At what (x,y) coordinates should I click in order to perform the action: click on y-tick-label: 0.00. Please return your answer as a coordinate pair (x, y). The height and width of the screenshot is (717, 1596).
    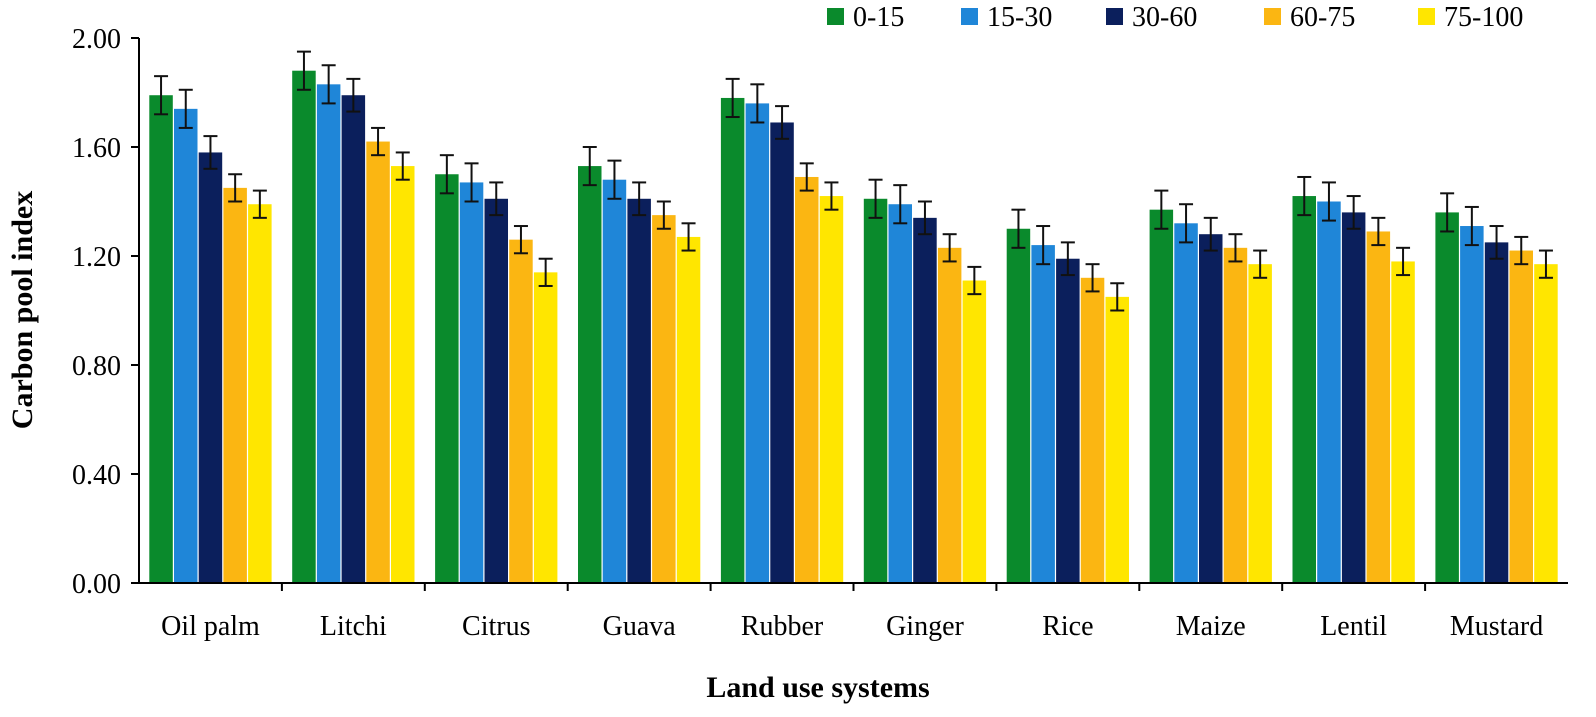
    Looking at the image, I should click on (96, 584).